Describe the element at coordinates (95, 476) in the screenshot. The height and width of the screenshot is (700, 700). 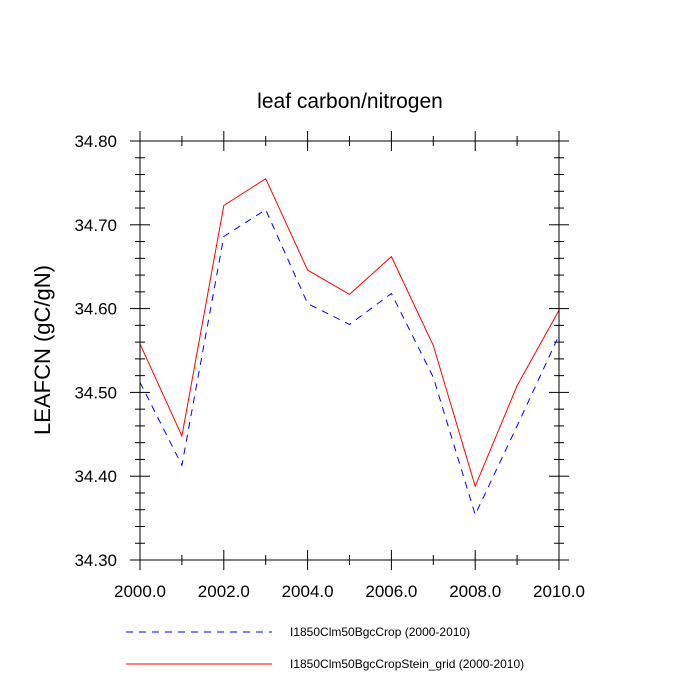
I see `y-tick-label: 34.40` at that location.